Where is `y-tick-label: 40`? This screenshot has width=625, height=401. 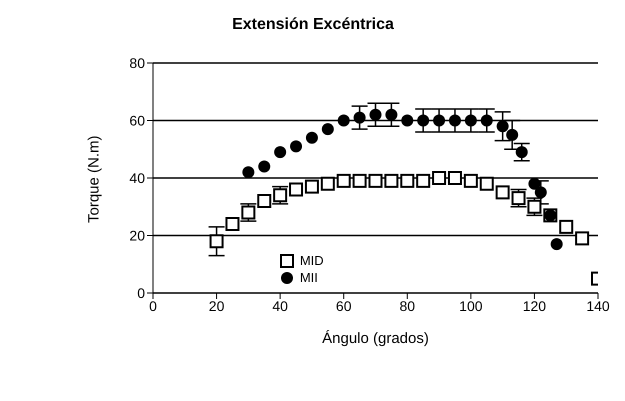
y-tick-label: 40 is located at coordinates (137, 178).